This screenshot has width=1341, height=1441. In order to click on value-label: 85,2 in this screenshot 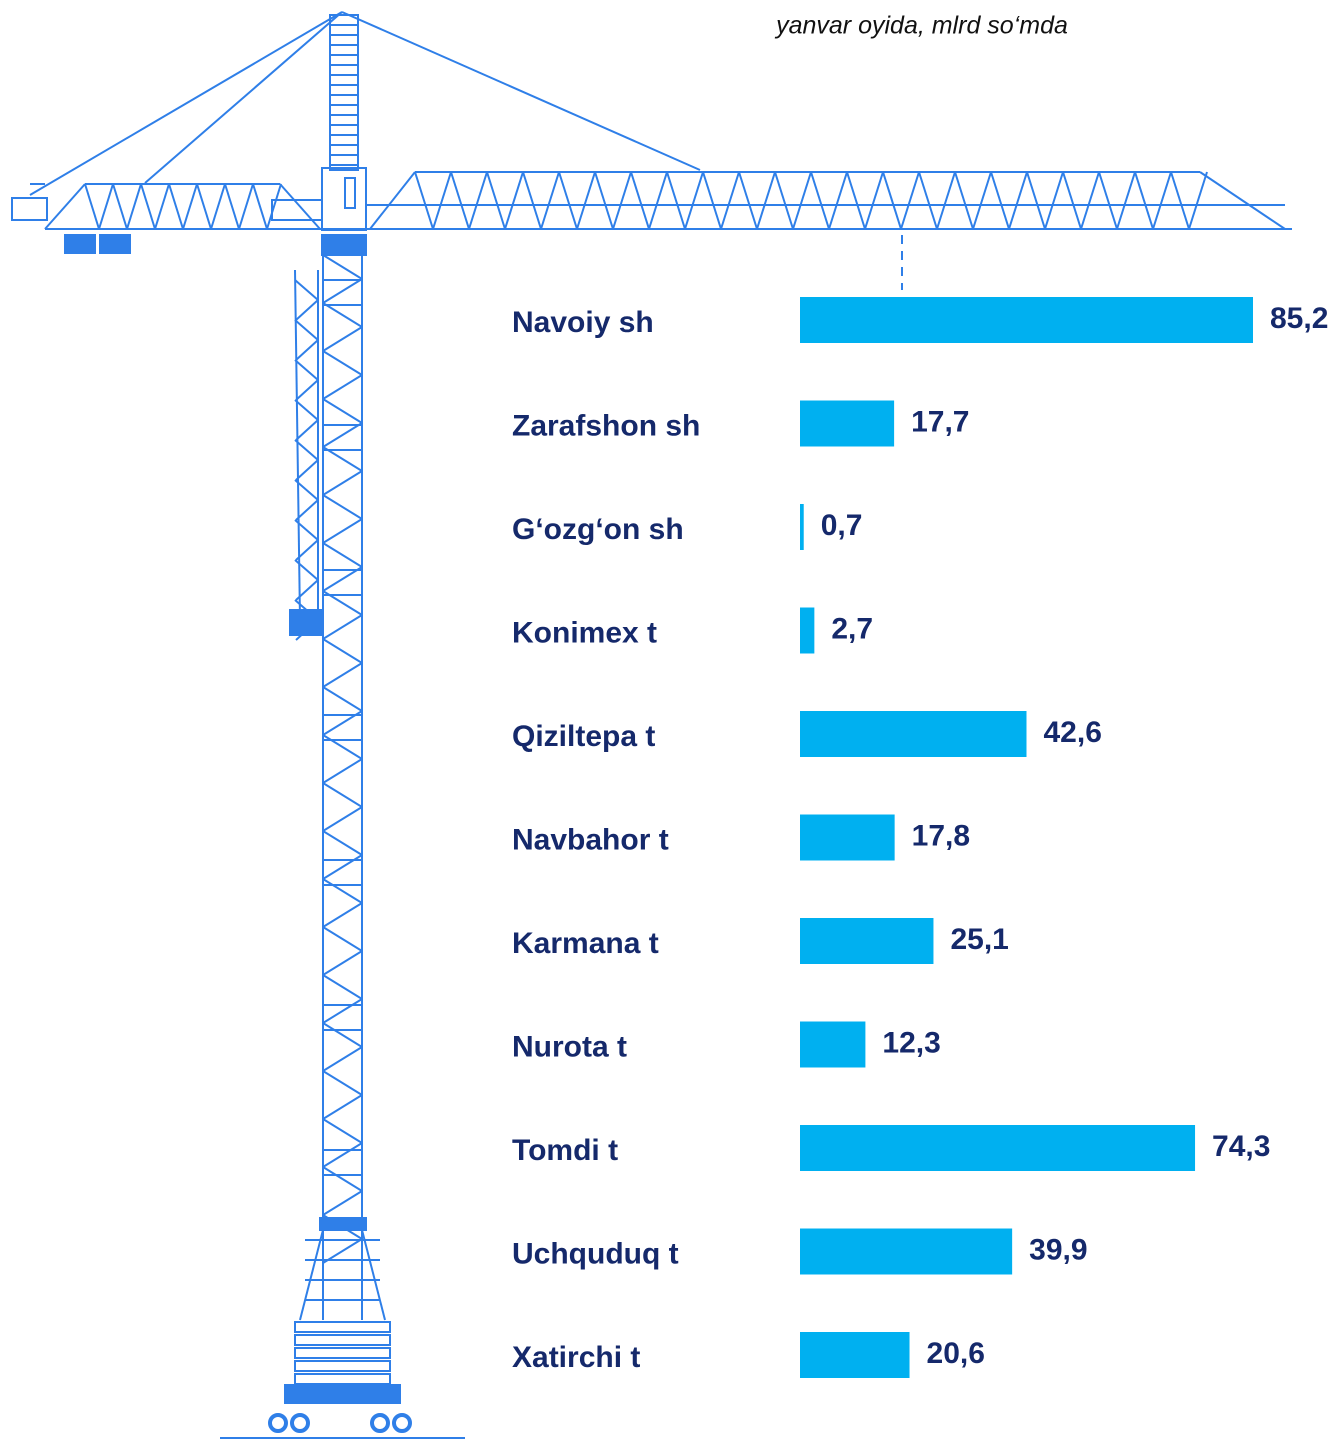, I will do `click(1299, 318)`.